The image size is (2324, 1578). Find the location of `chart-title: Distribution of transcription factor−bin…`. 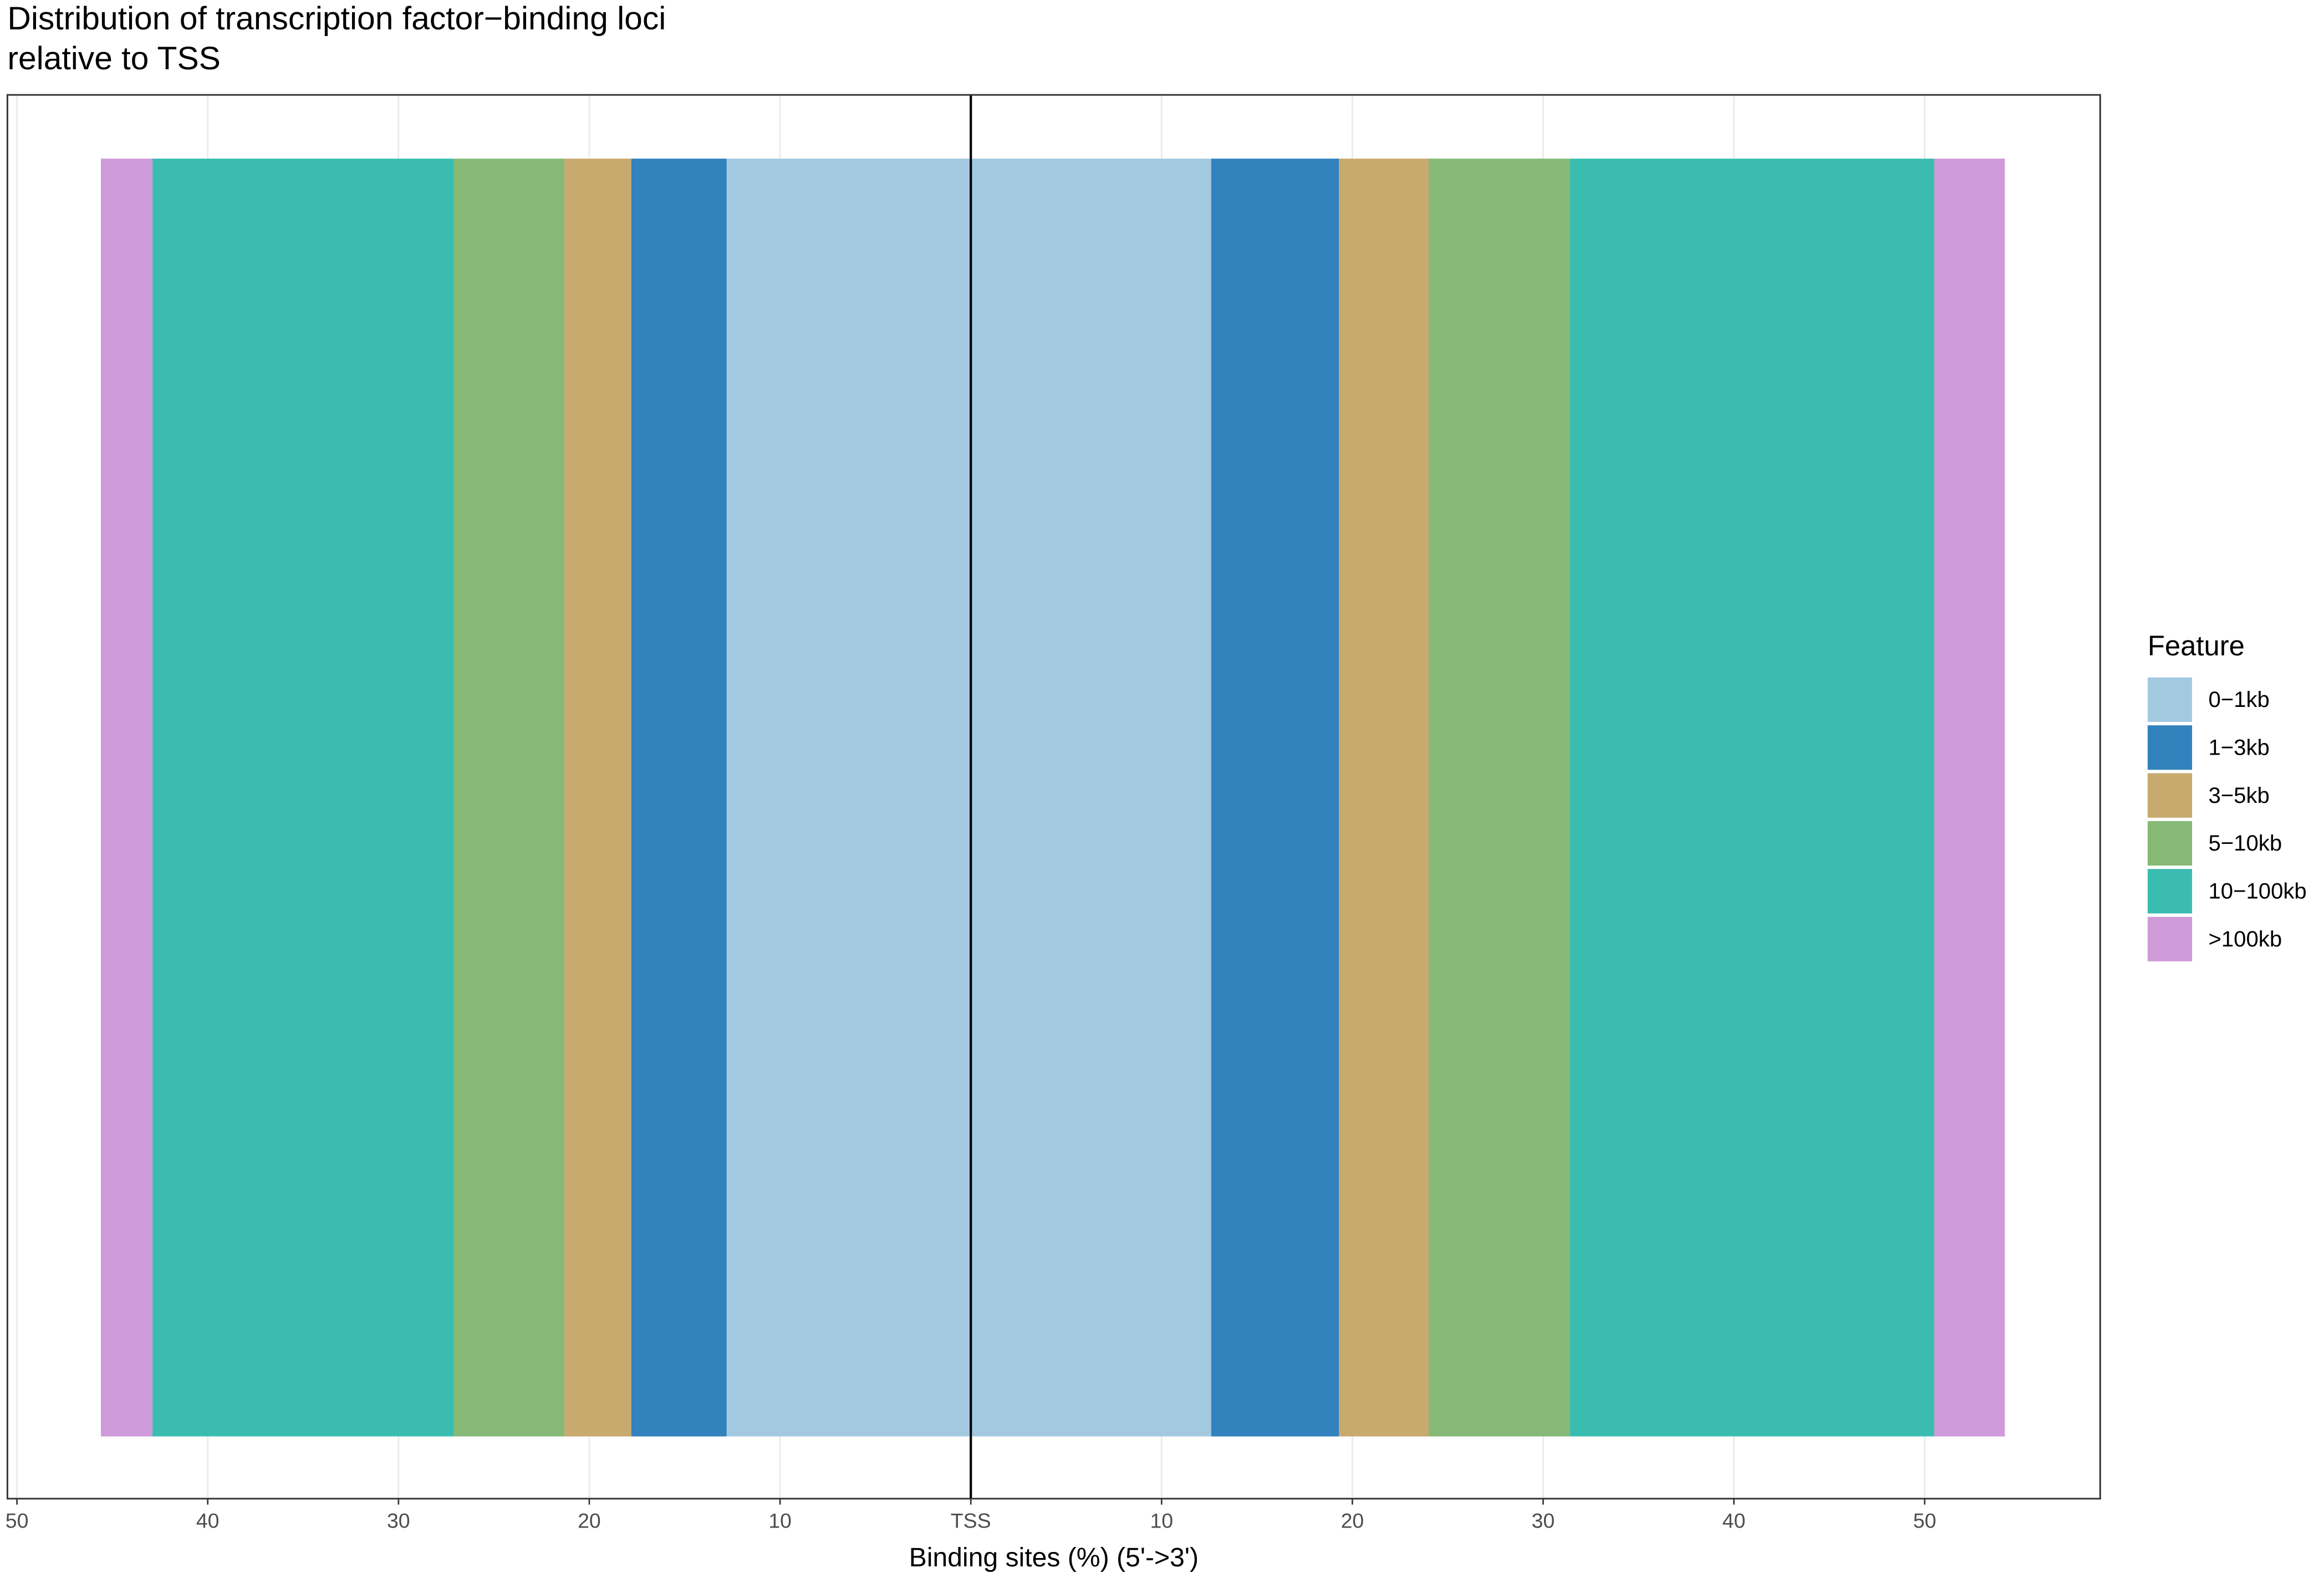

chart-title: Distribution of transcription factor−bin… is located at coordinates (336, 19).